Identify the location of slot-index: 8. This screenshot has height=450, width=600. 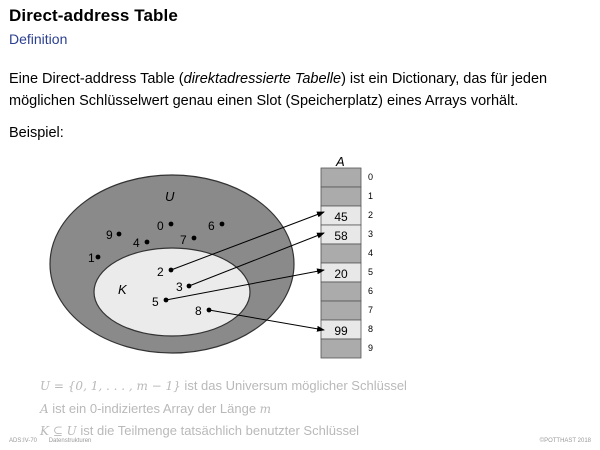
(370, 329).